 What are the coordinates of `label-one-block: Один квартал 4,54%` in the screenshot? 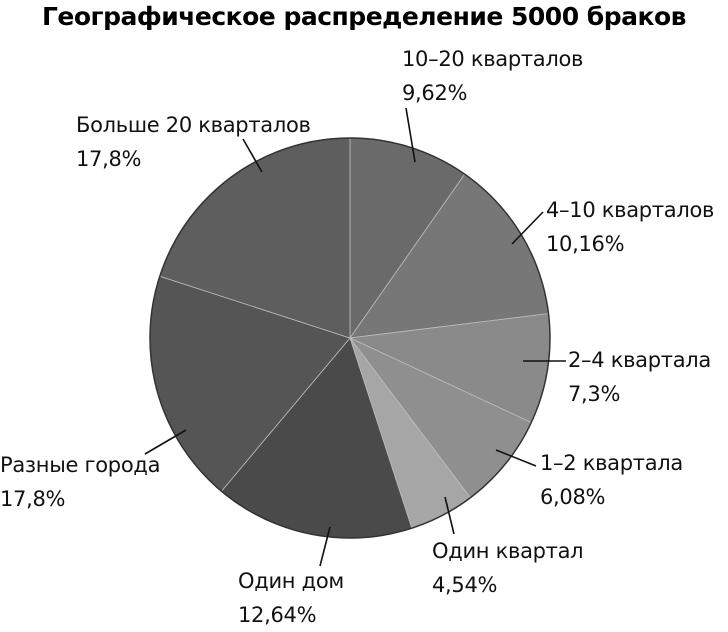 It's located at (508, 568).